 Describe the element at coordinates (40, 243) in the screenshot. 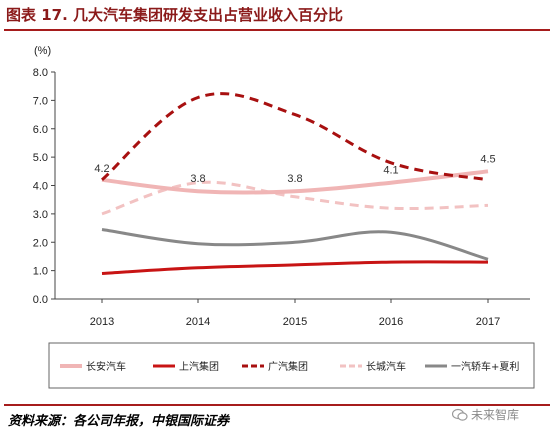

I see `y-tick-label: 2.0` at that location.